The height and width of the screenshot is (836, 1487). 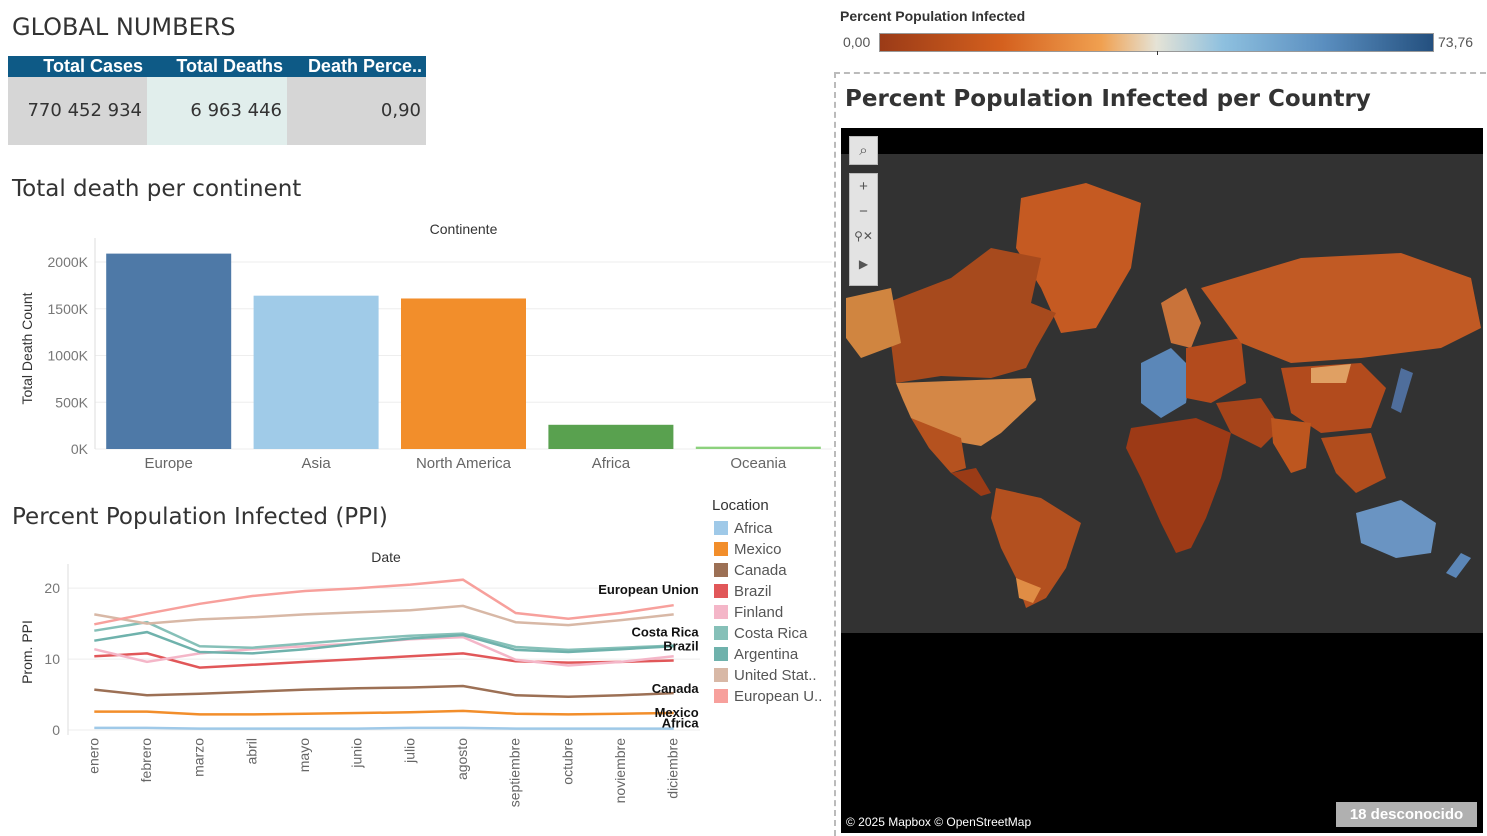 What do you see at coordinates (200, 517) in the screenshot?
I see `ppi-chart-title: Percent Population Infected (PPI)` at bounding box center [200, 517].